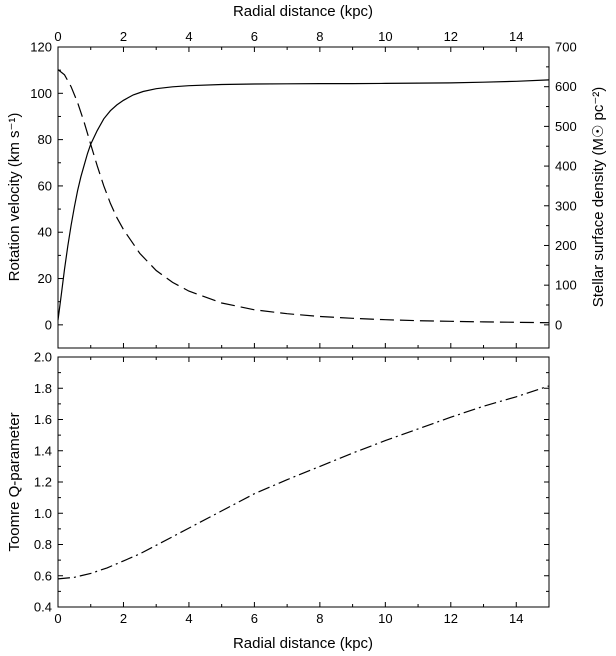 This screenshot has height=656, width=616. What do you see at coordinates (188, 36) in the screenshot?
I see `top-x-tick-label: 4` at bounding box center [188, 36].